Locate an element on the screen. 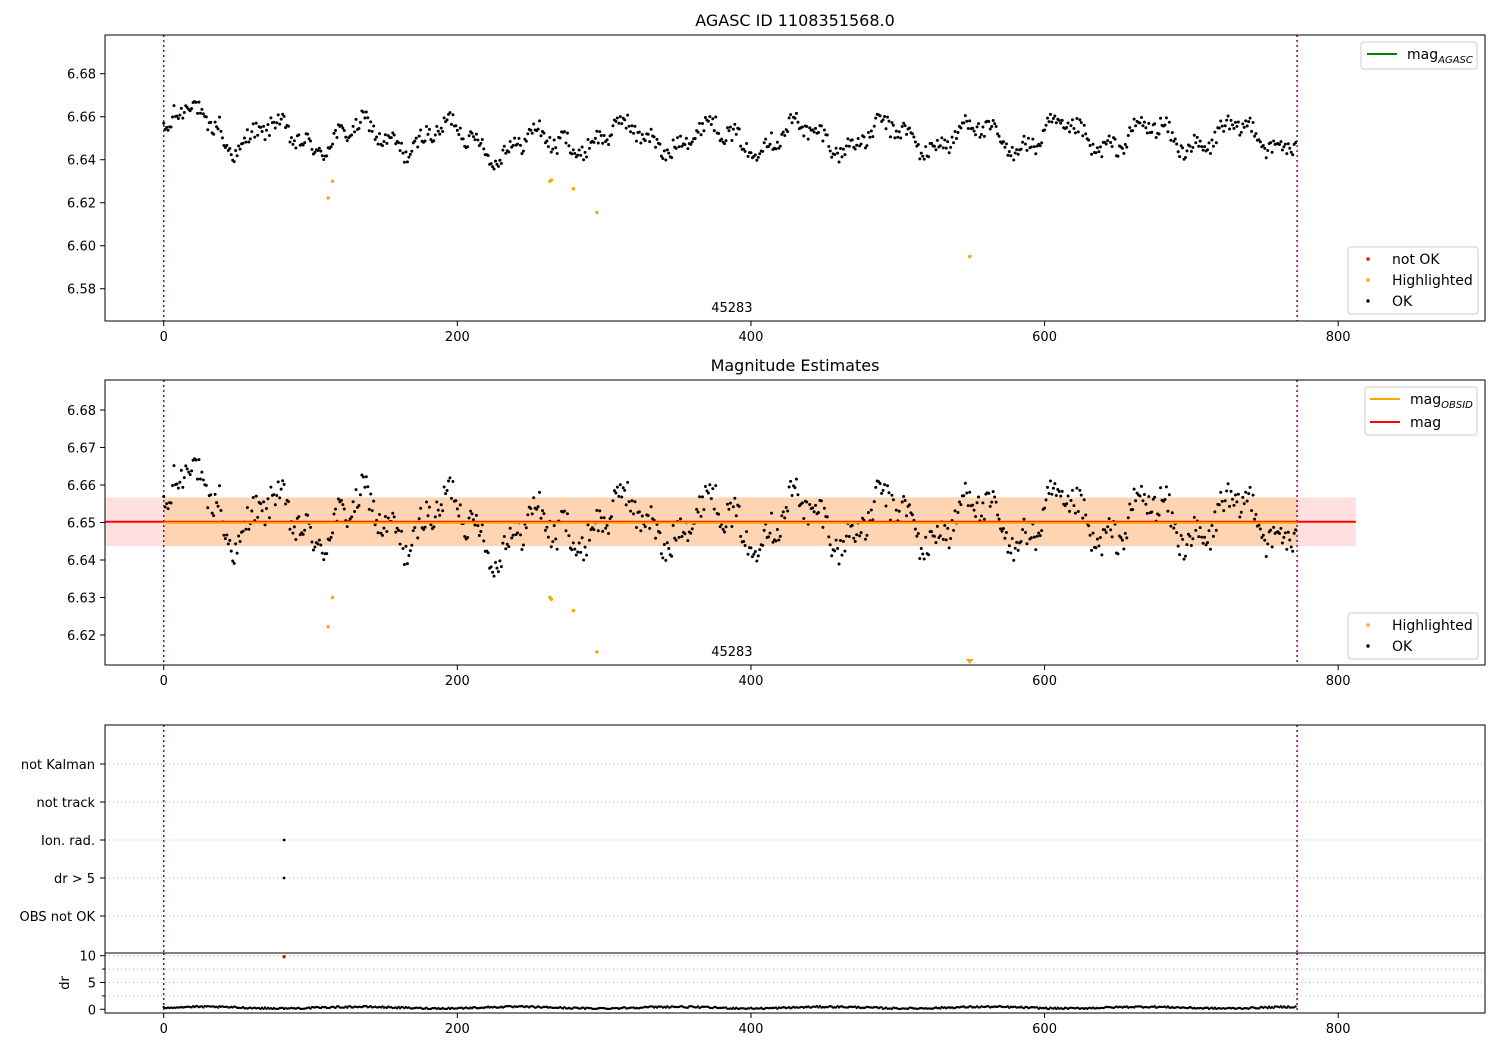  dr-point is located at coordinates (398, 1007).